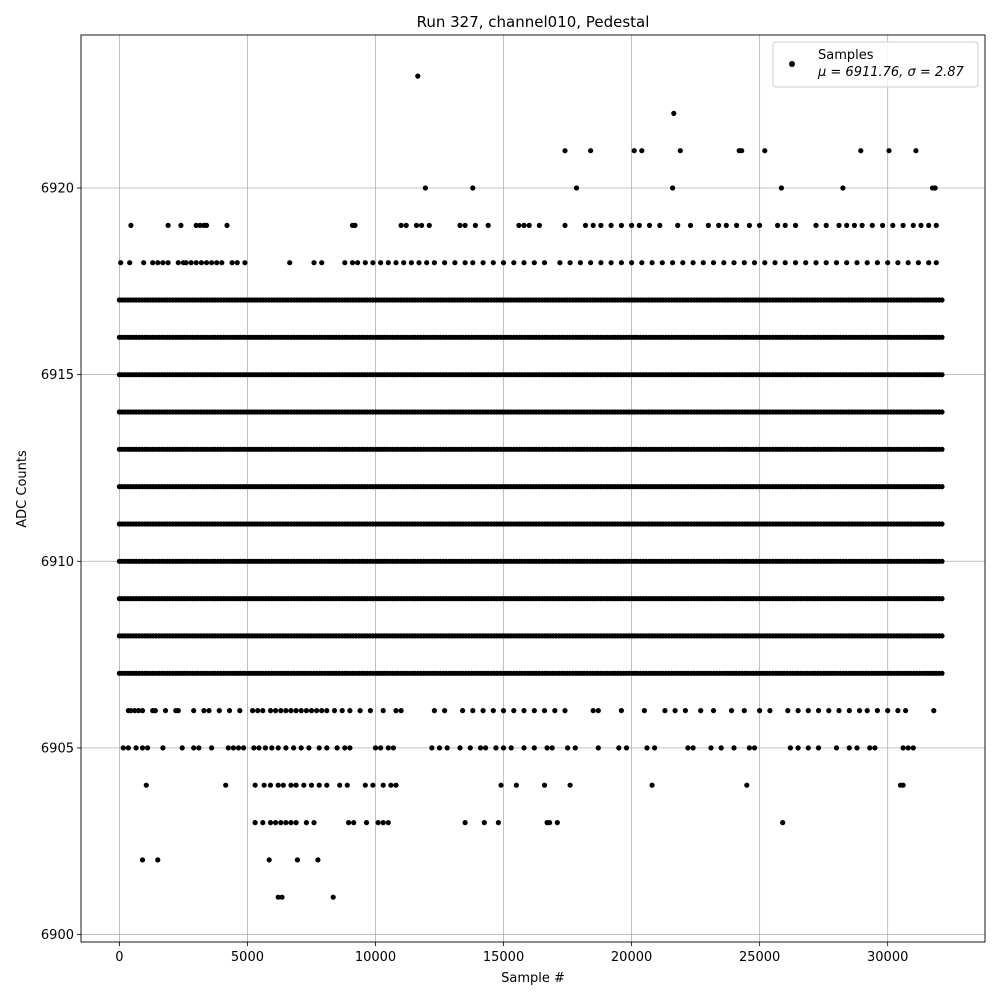 This screenshot has width=1000, height=1000. What do you see at coordinates (891, 72) in the screenshot?
I see `legend-stats: μ = 6911.76, σ = 2.87` at bounding box center [891, 72].